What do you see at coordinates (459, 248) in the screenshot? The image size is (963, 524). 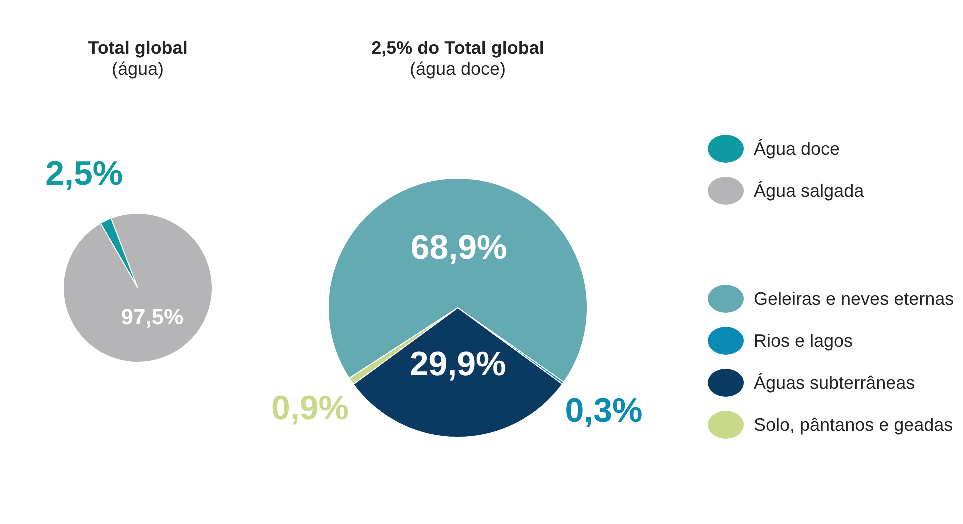 I see `data-label: 68,9%` at bounding box center [459, 248].